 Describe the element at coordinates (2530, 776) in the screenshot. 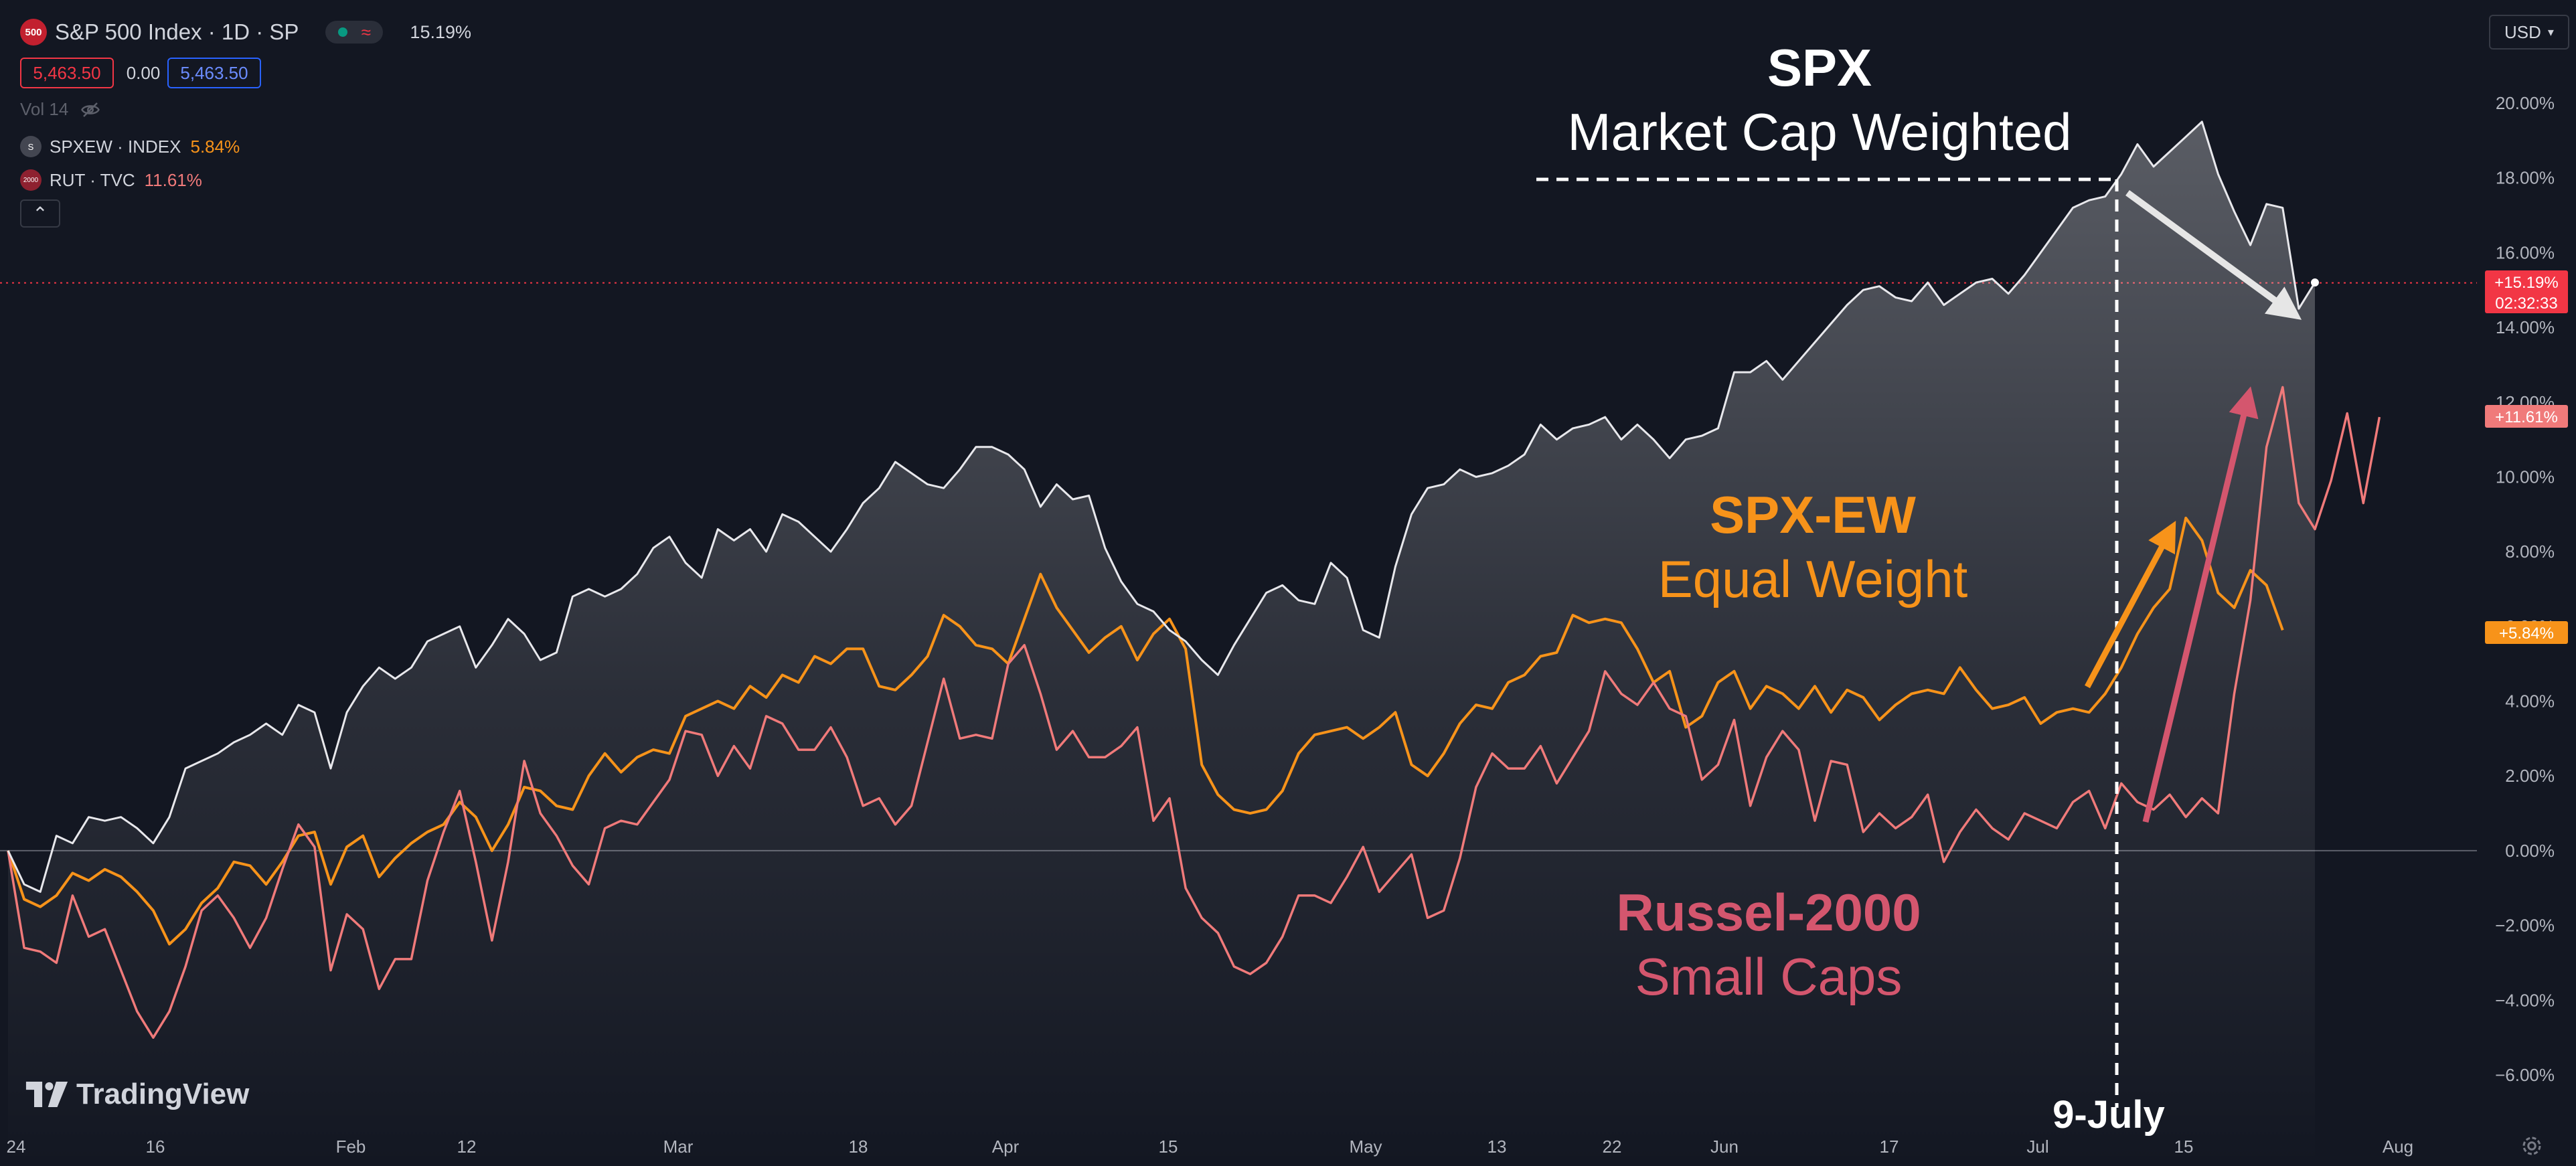

I see `y-tick-label: 2.00%` at that location.